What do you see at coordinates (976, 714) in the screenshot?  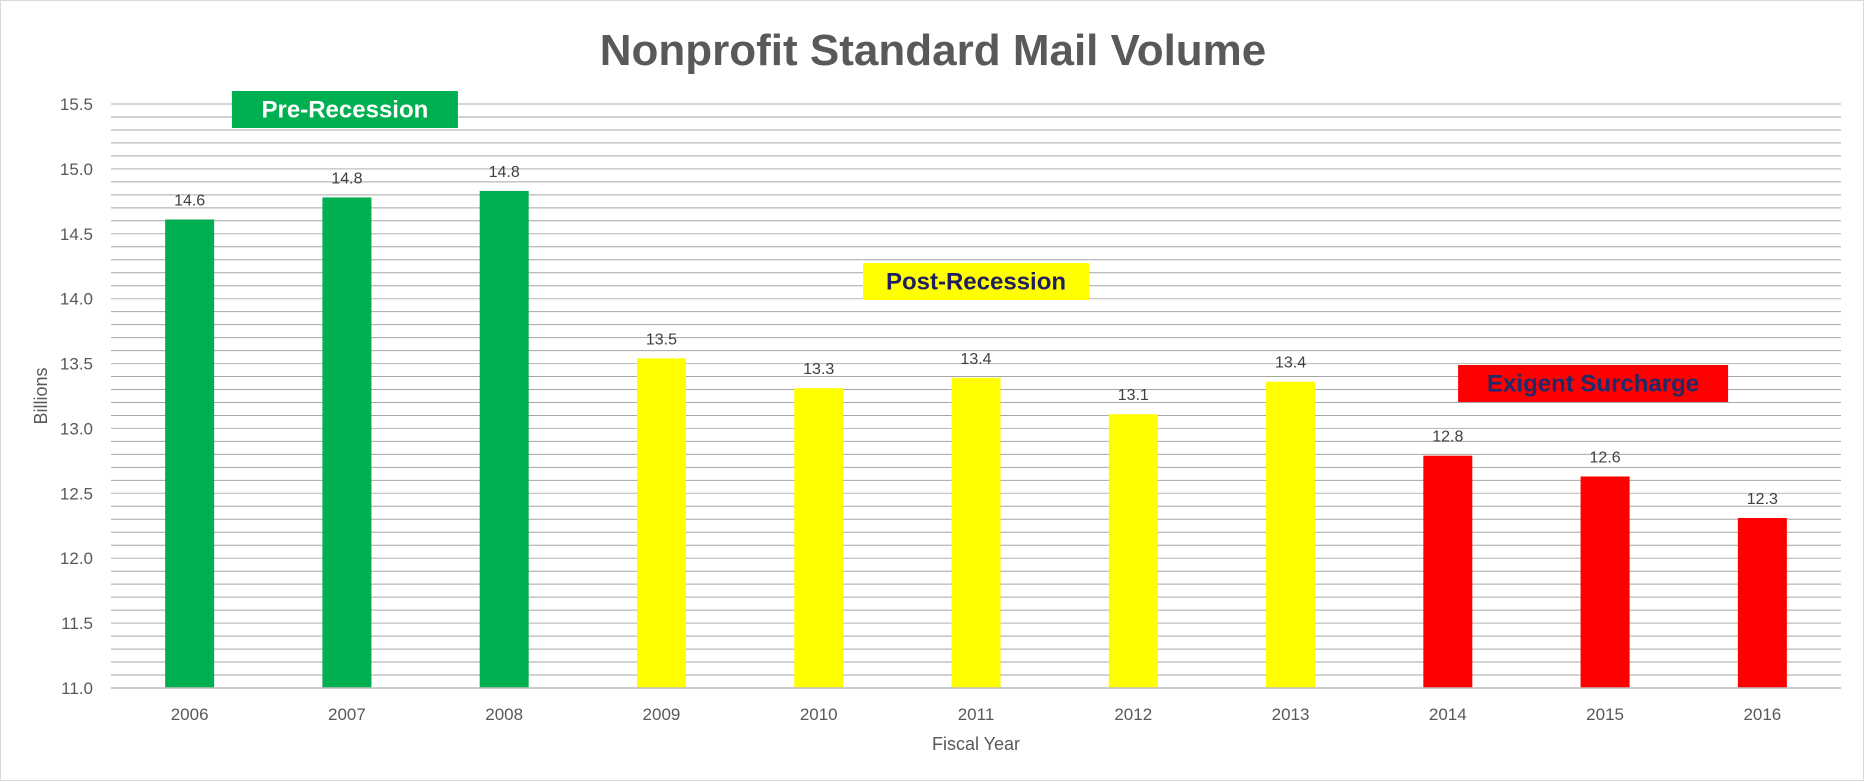 I see `x-tick-label: 2011` at bounding box center [976, 714].